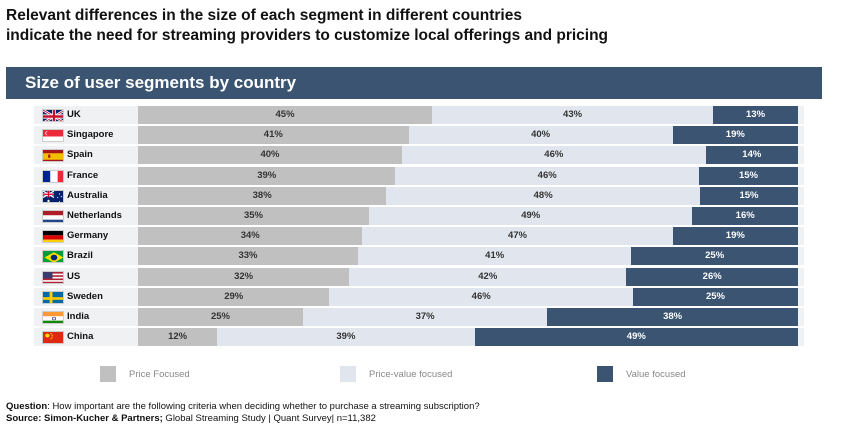 The width and height of the screenshot is (841, 436). I want to click on bar-segment-price-value: 43%, so click(573, 115).